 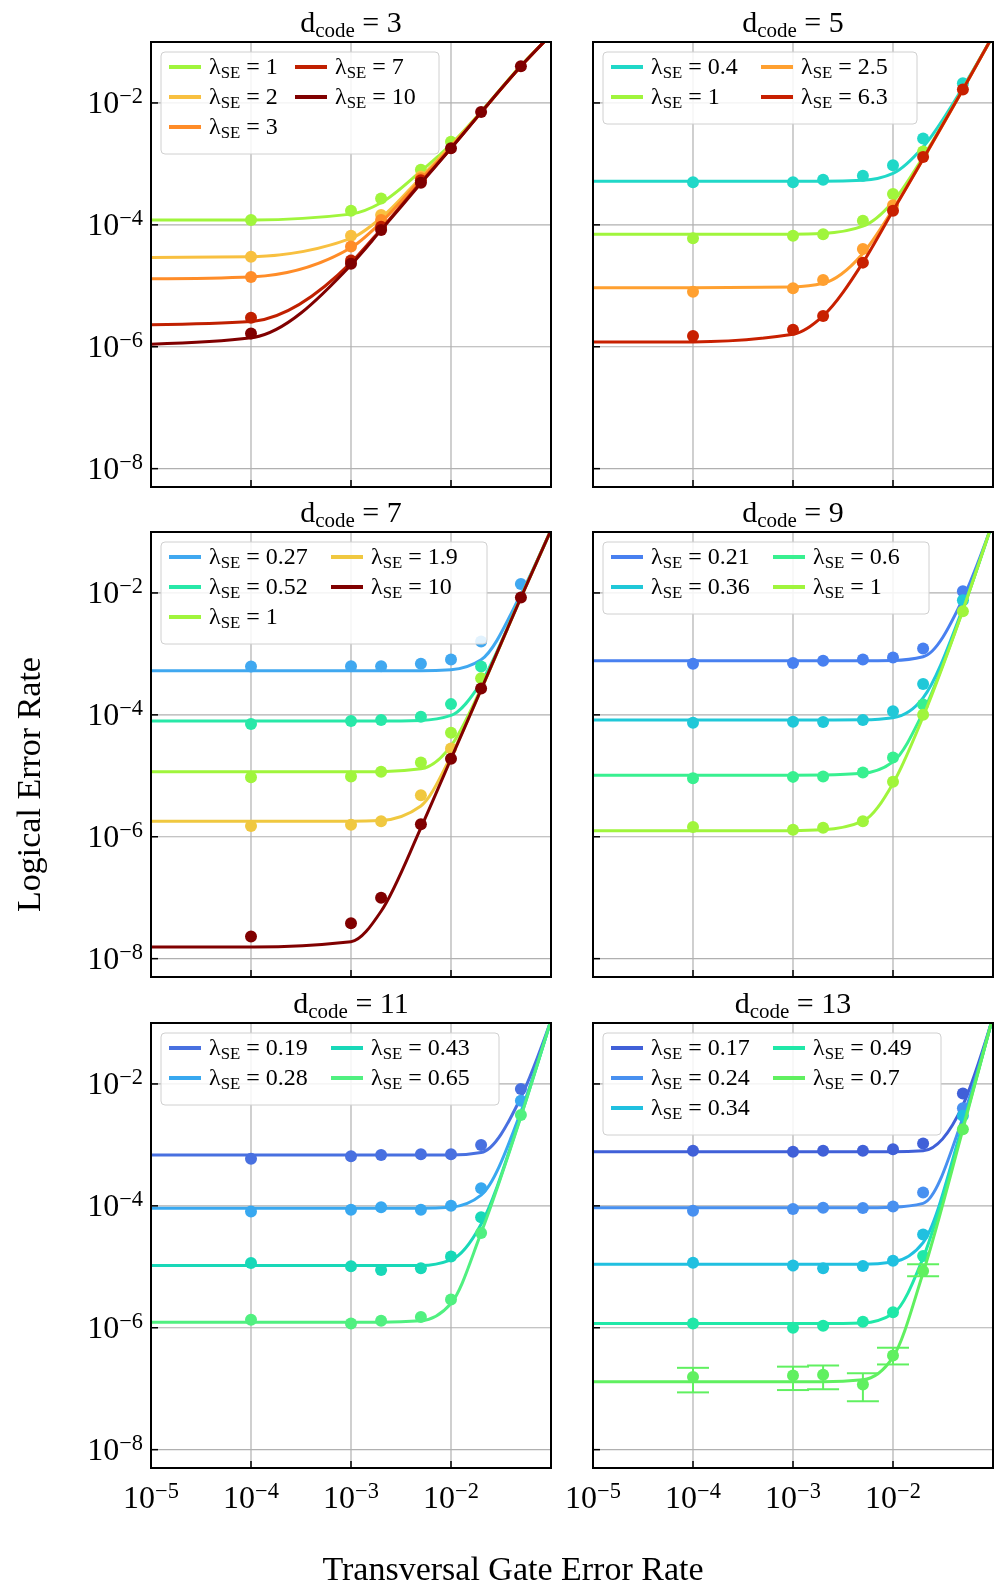 I want to click on legend-label: λ$_{SE}$ = 2.5, so click(x=844, y=68).